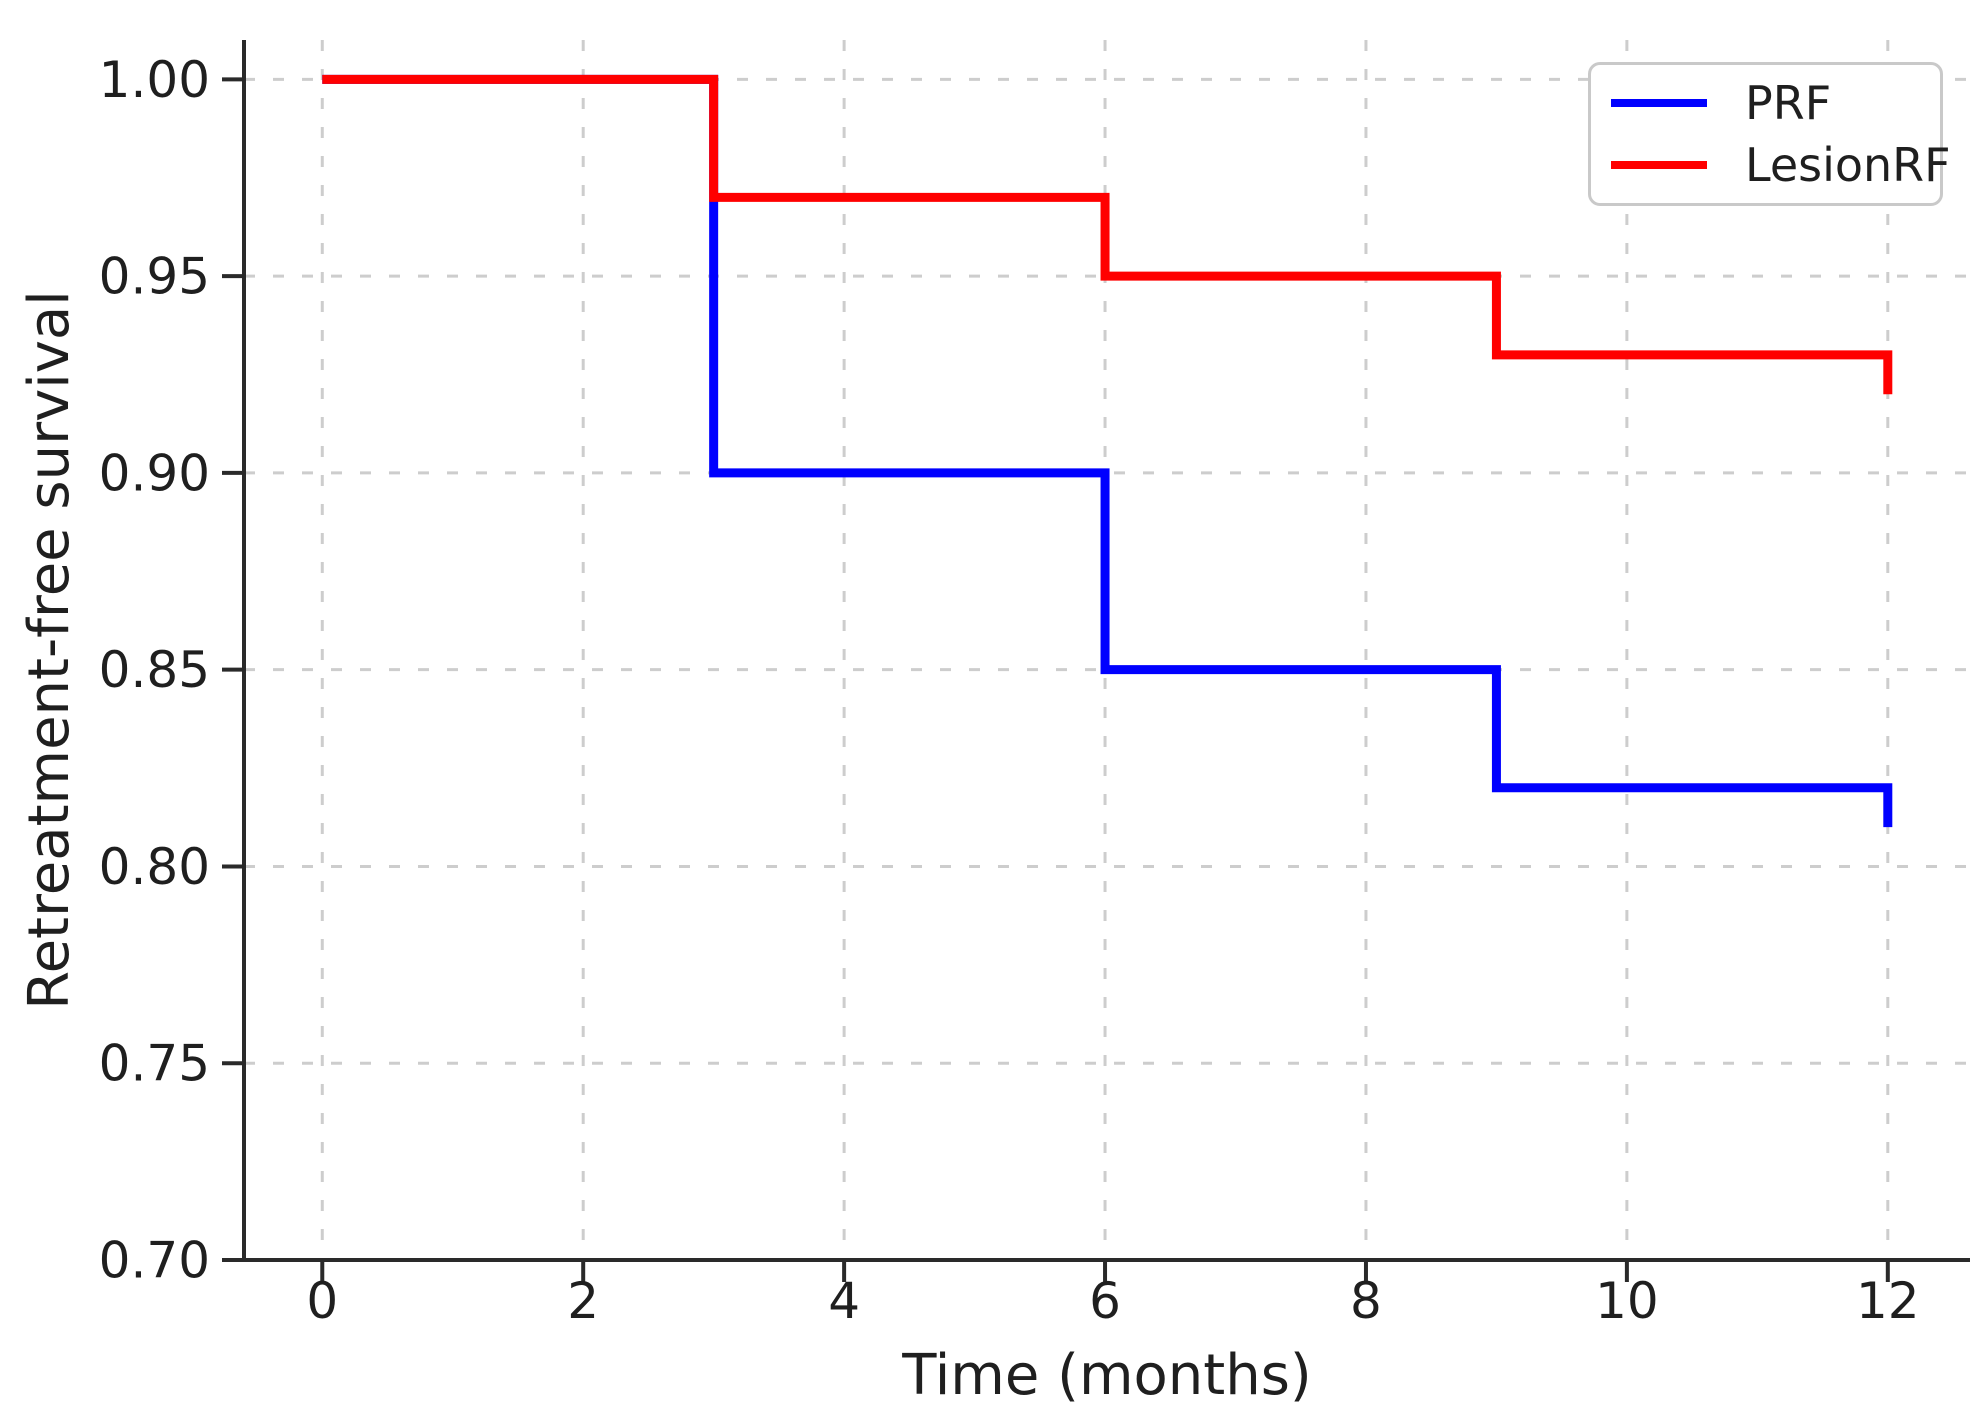 This screenshot has width=1984, height=1428. Describe the element at coordinates (154, 277) in the screenshot. I see `y-tick-label: 0.95` at that location.